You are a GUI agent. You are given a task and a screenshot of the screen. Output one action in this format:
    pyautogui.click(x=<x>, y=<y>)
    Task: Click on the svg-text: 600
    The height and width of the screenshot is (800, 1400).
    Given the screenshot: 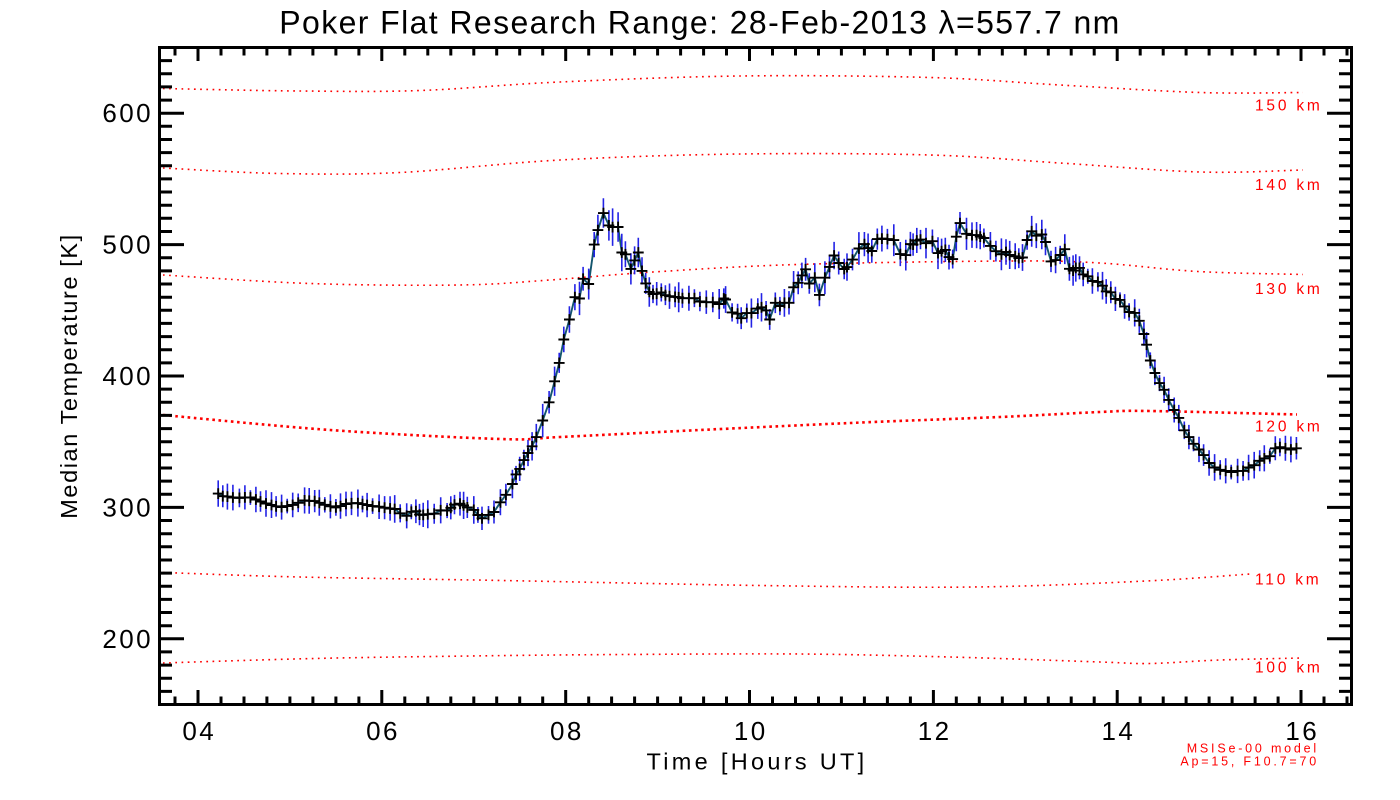 What is the action you would take?
    pyautogui.click(x=127, y=113)
    